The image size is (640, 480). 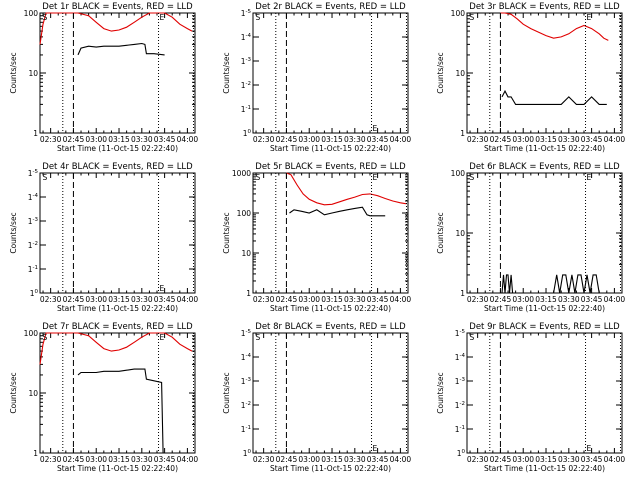 I want to click on y-tick-label: 1-4, so click(x=33, y=197).